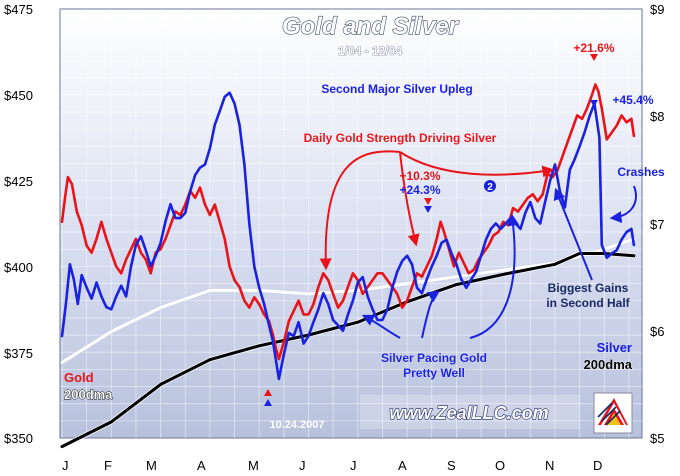 This screenshot has height=476, width=680. What do you see at coordinates (419, 176) in the screenshot?
I see `ann-gain-gold-mid: +10.3%` at bounding box center [419, 176].